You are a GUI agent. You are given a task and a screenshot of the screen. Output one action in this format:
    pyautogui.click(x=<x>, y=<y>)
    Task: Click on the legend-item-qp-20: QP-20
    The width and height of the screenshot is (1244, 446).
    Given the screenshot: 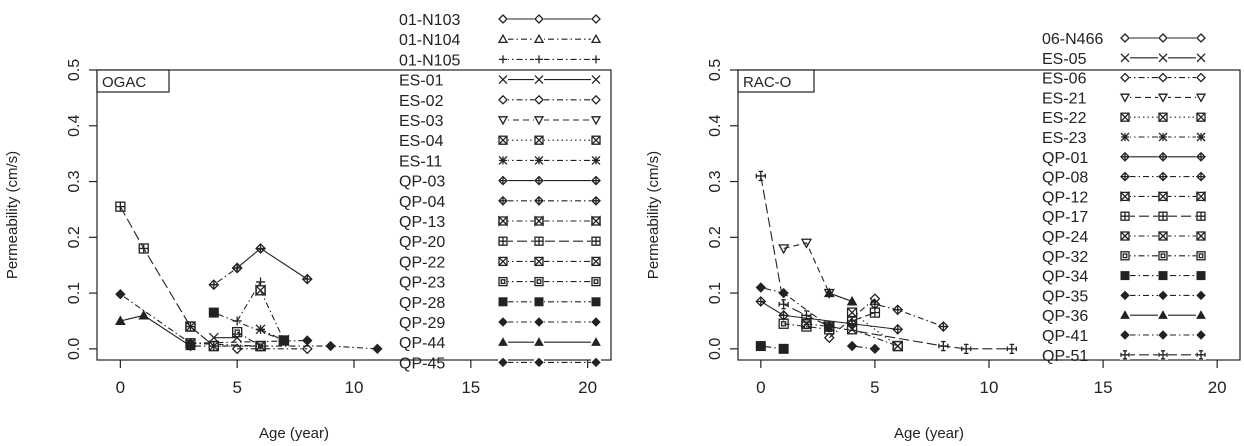 What is the action you would take?
    pyautogui.click(x=500, y=242)
    